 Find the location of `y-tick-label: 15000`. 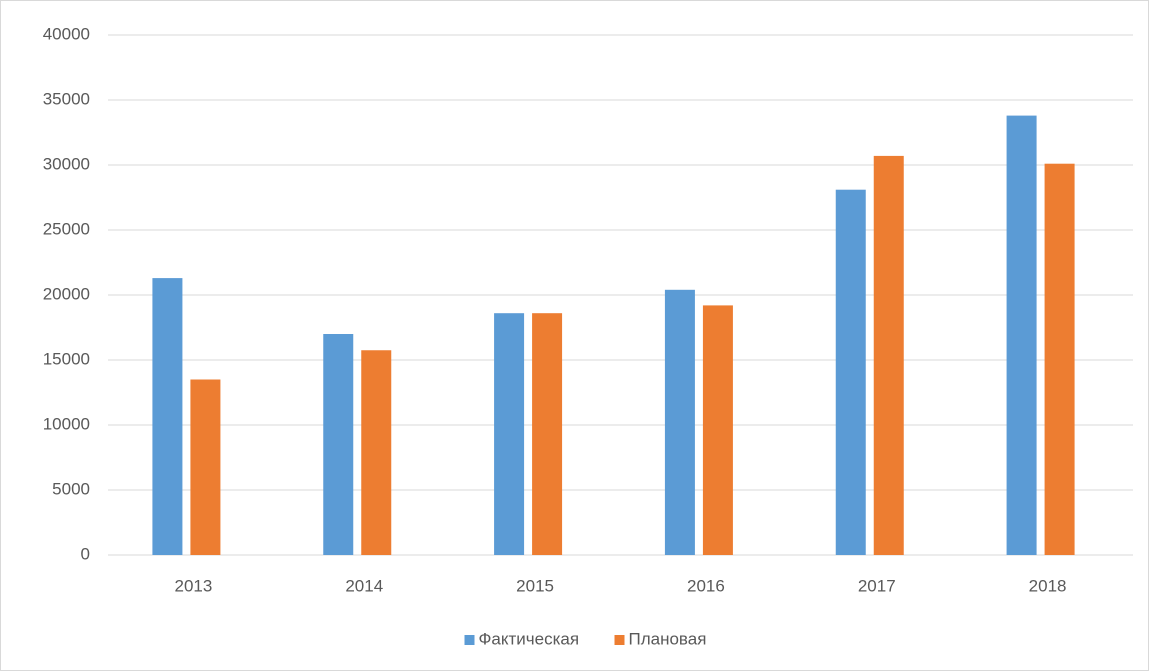

y-tick-label: 15000 is located at coordinates (66, 358).